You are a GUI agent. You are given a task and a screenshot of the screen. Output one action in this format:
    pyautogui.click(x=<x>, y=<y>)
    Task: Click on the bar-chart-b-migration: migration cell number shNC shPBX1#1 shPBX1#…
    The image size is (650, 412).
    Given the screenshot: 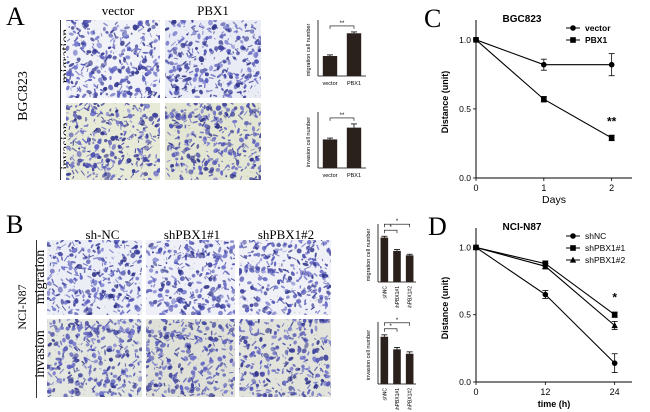 What is the action you would take?
    pyautogui.click(x=391, y=263)
    